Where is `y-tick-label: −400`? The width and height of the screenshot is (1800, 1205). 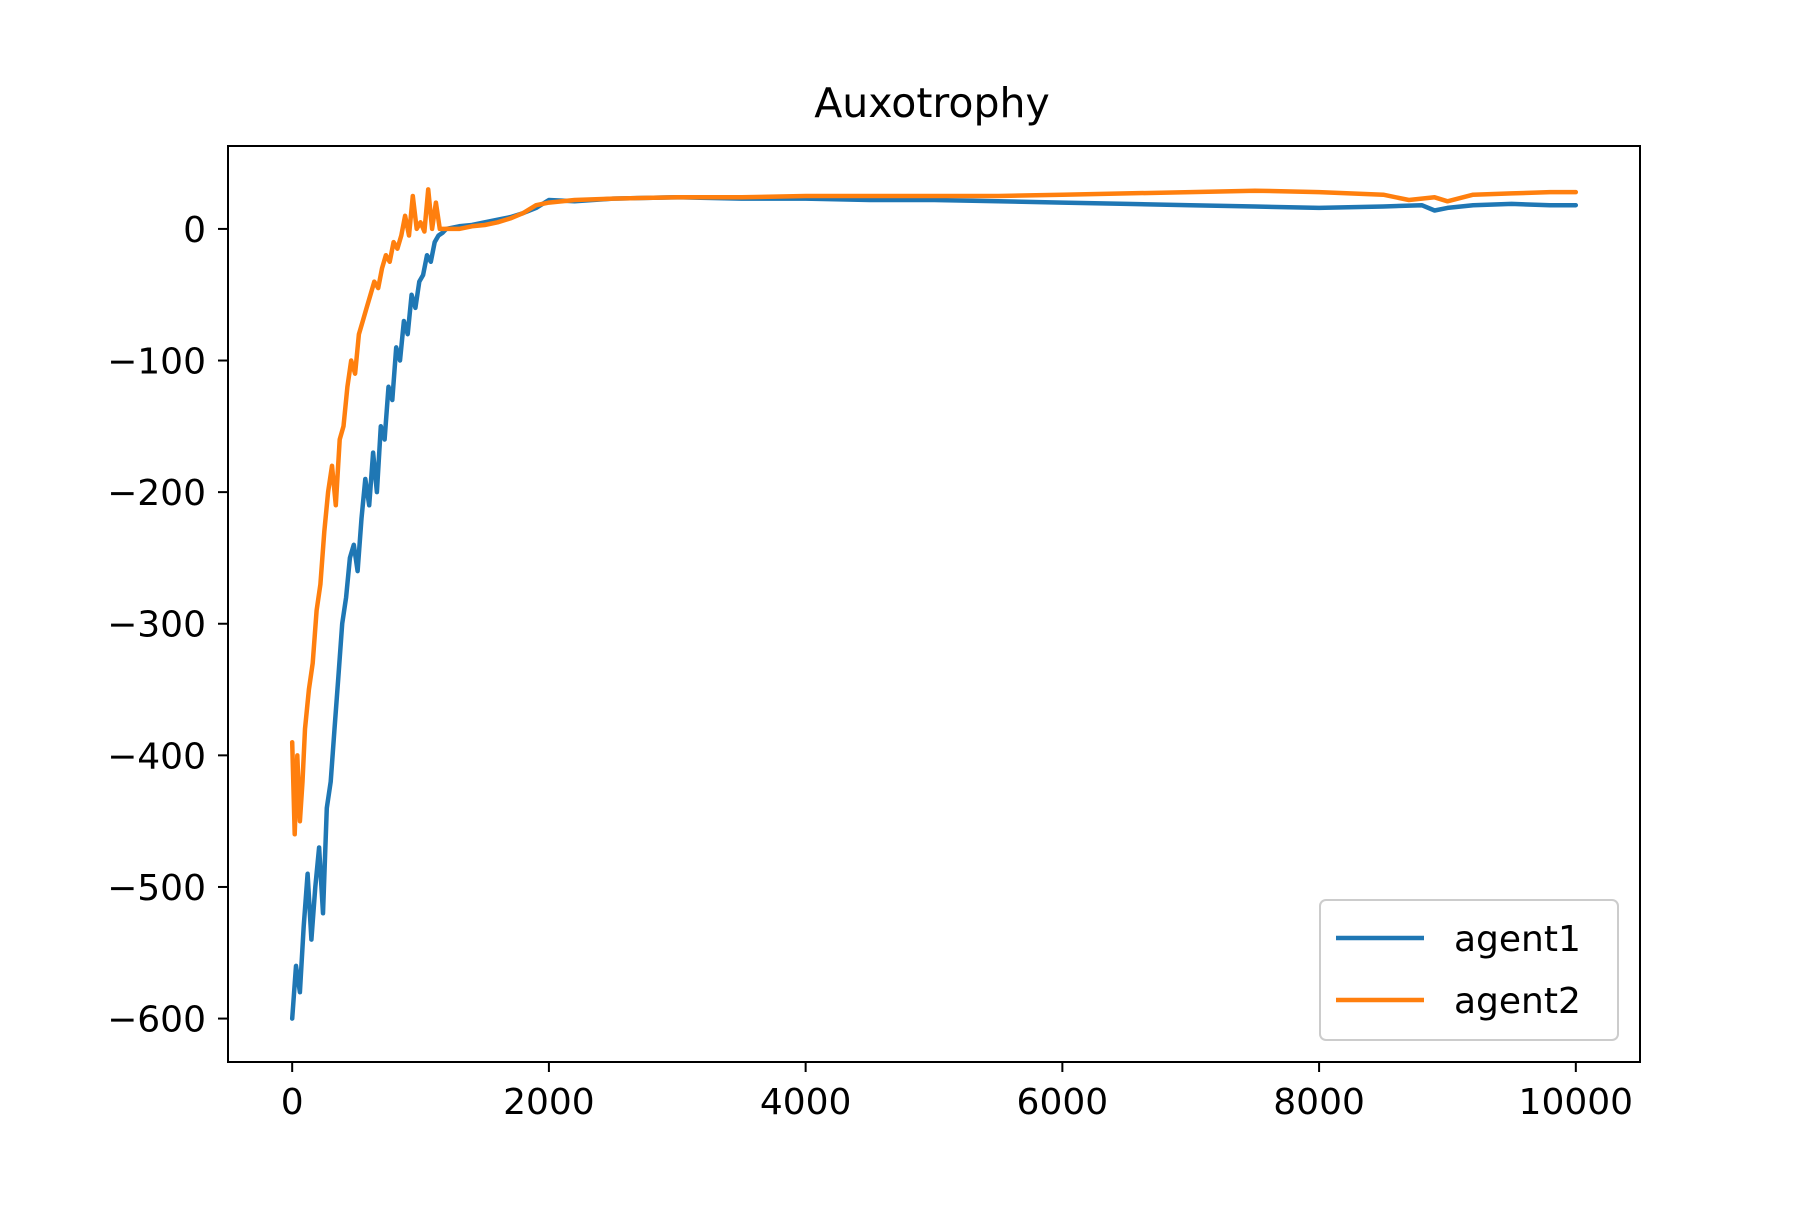
y-tick-label: −400 is located at coordinates (156, 756).